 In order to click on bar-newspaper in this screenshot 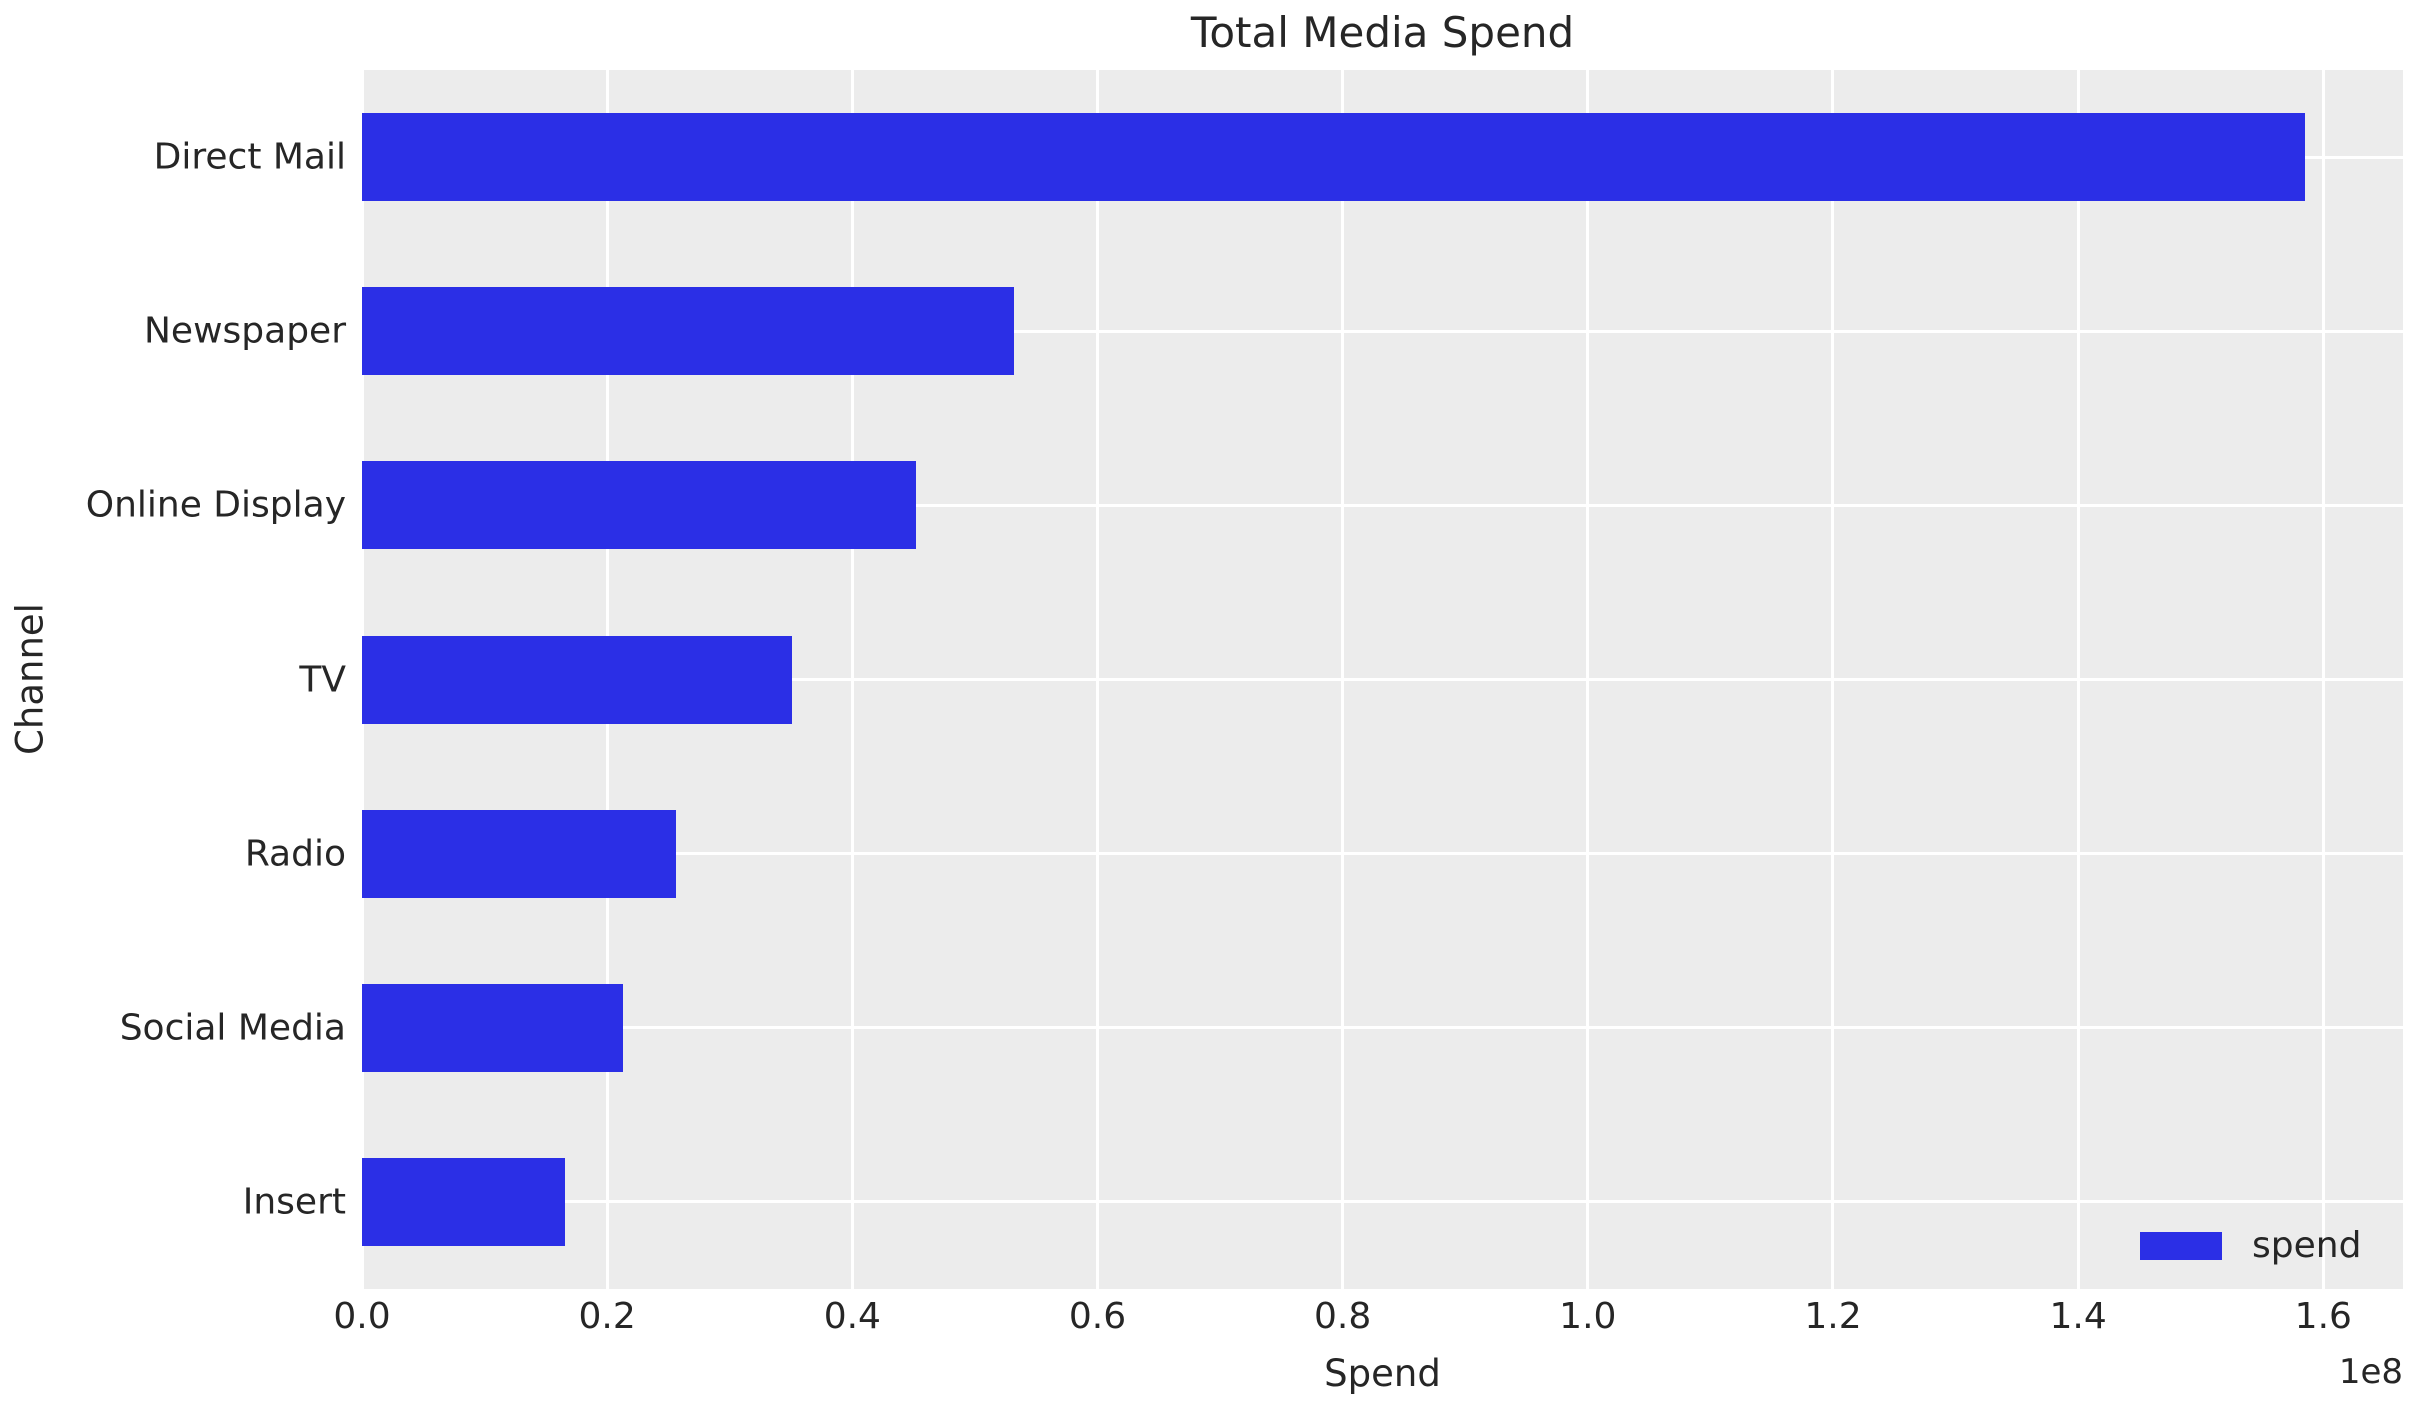, I will do `click(688, 331)`.